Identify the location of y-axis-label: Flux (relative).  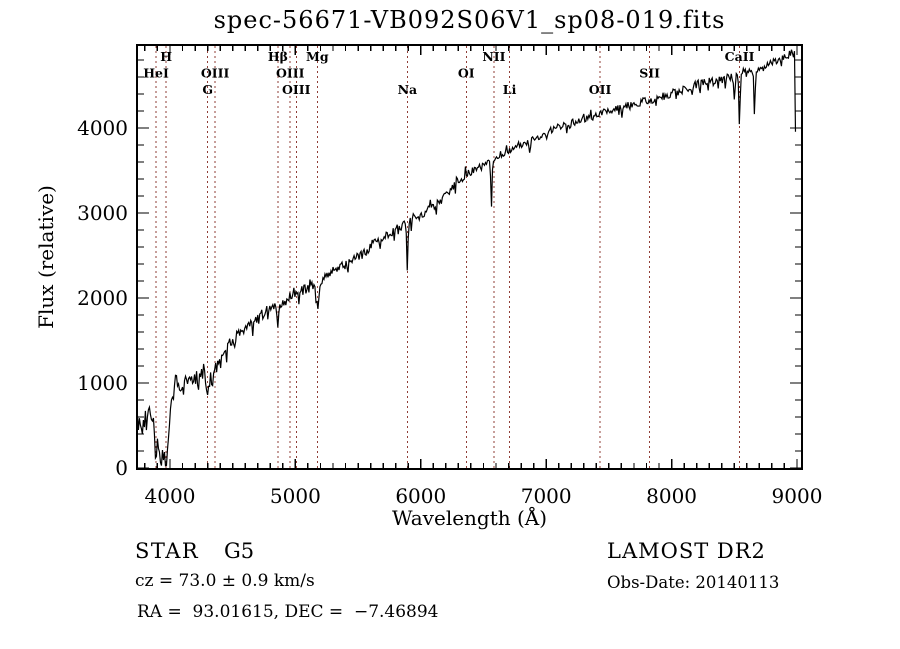
(46, 257).